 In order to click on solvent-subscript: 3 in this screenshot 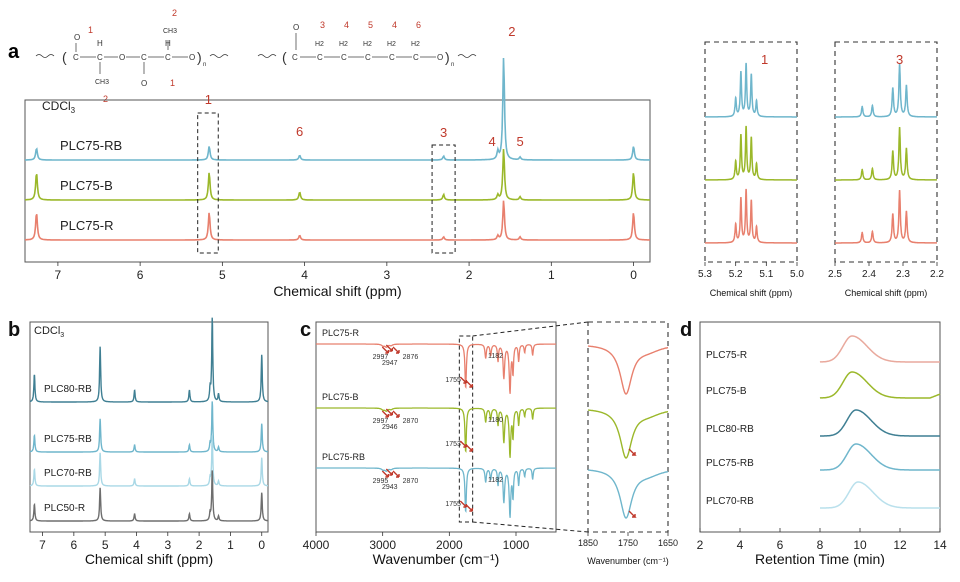, I will do `click(73, 110)`.